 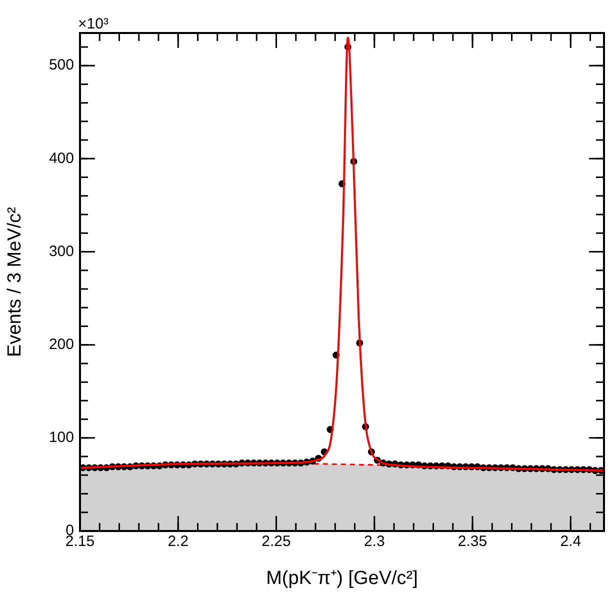 I want to click on x-tick-label: 2.2, so click(x=178, y=541).